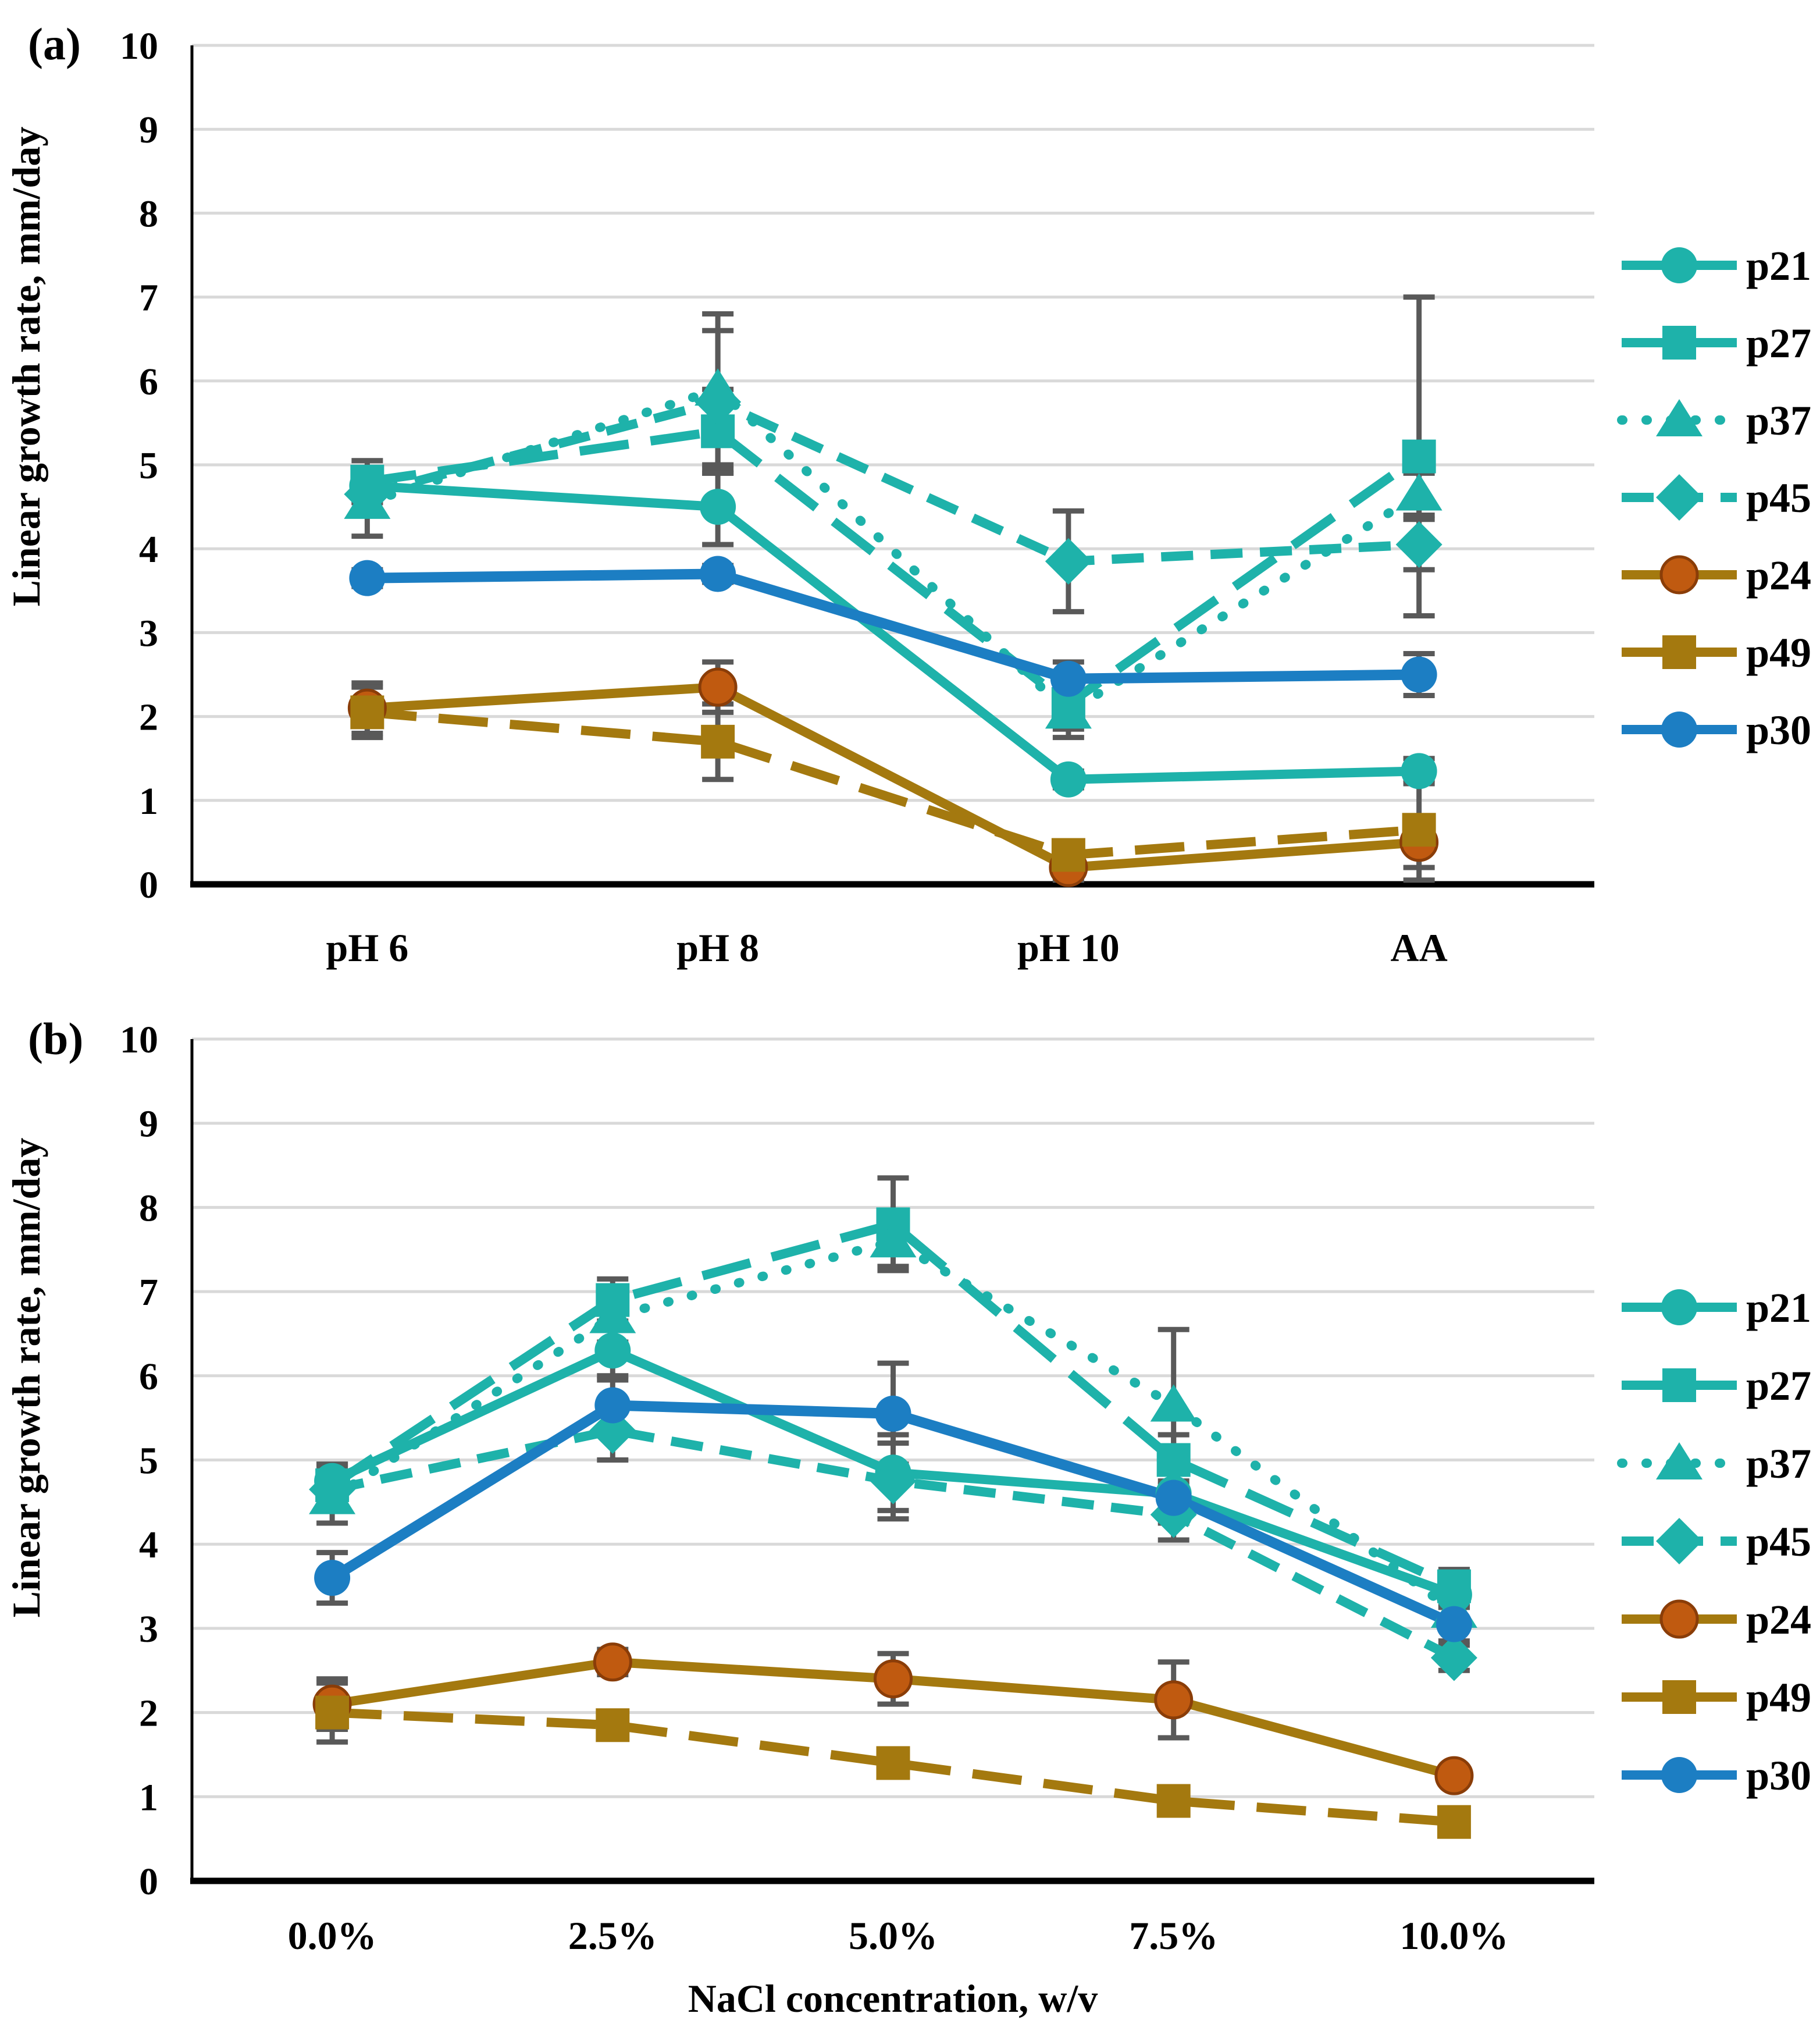 This screenshot has height=2031, width=1820. I want to click on x-tick-label: pH 10, so click(1068, 948).